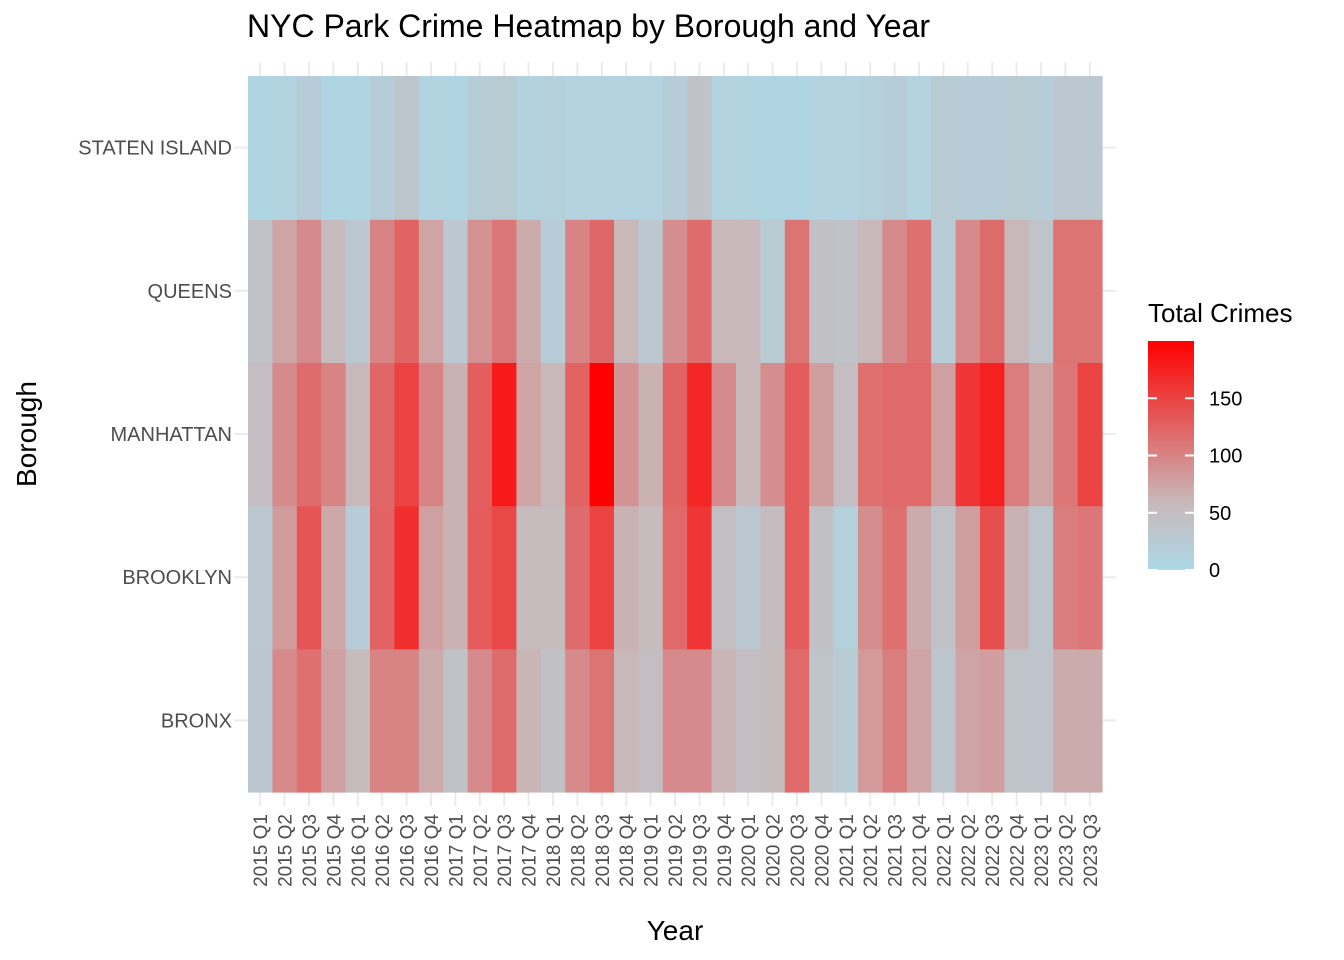 Image resolution: width=1344 pixels, height=960 pixels. I want to click on y-tick-label: QUEENS, so click(190, 292).